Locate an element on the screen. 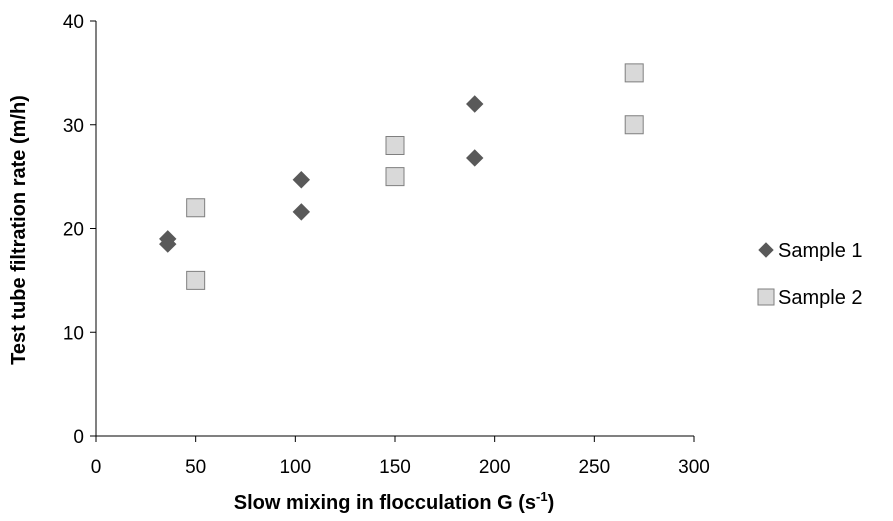  x-tick-label: 300 is located at coordinates (694, 467).